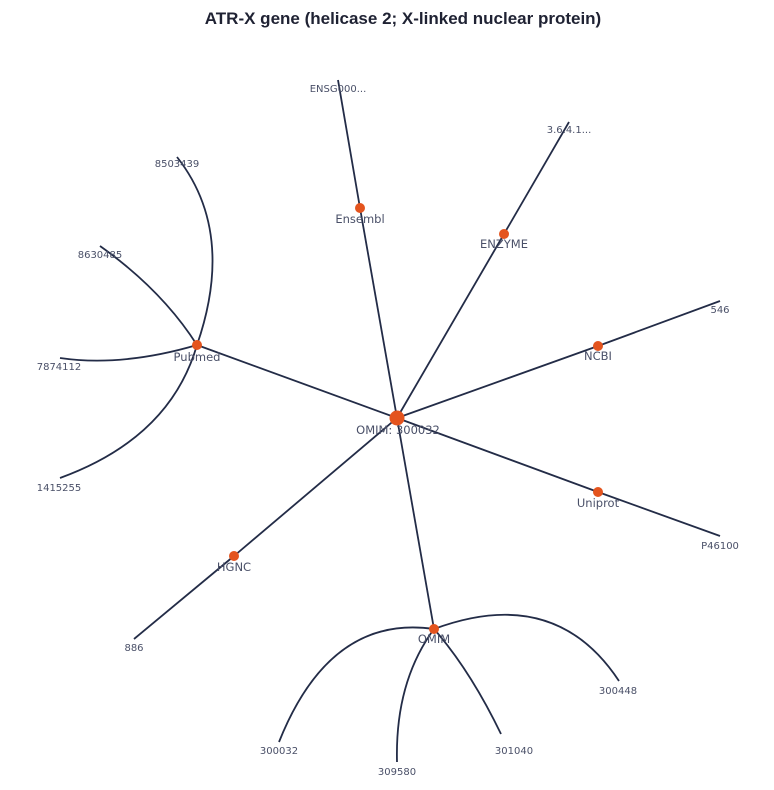  Describe the element at coordinates (359, 219) in the screenshot. I see `hub-label-ensembl: Ensembl` at that location.